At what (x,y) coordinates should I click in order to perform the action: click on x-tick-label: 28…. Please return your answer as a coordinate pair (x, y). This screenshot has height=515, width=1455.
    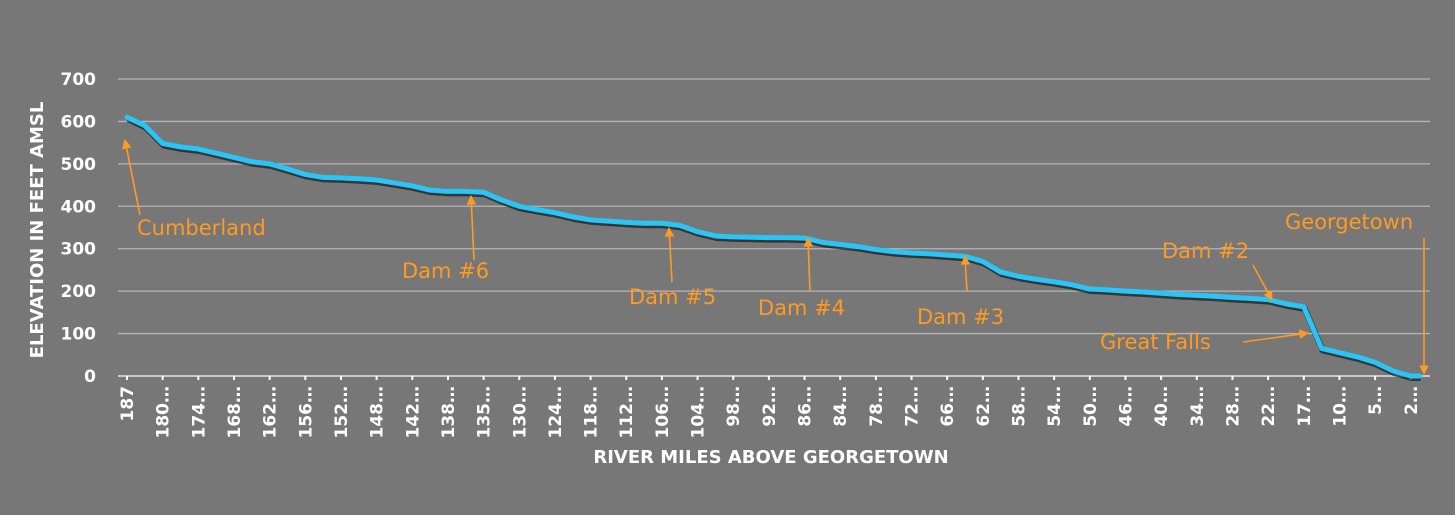
    Looking at the image, I should click on (1233, 406).